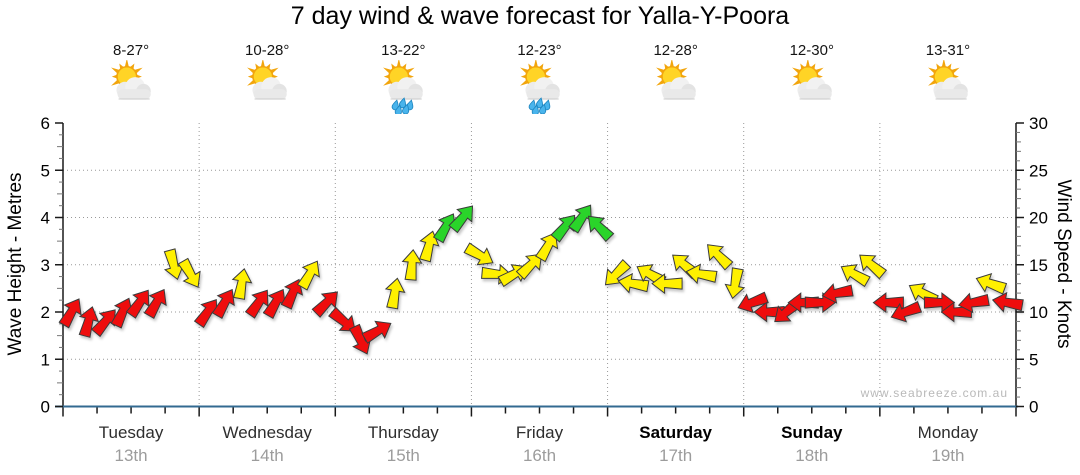 Image resolution: width=1080 pixels, height=475 pixels. Describe the element at coordinates (934, 393) in the screenshot. I see `watermark: www.seabreeze.com.au` at that location.